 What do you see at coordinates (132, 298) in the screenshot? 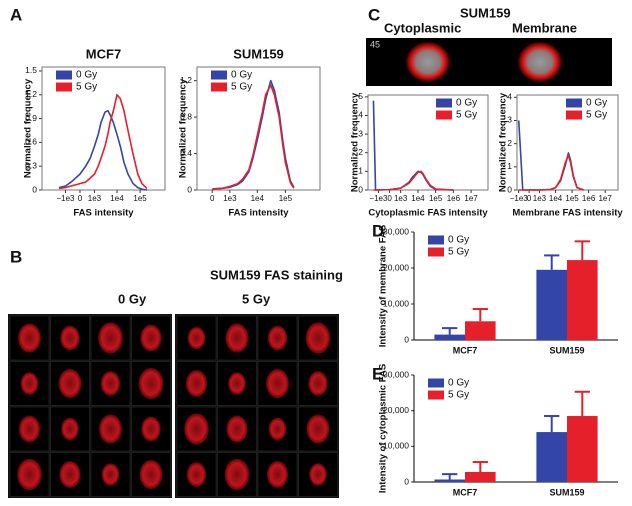
I see `condition-label: 0 Gy` at bounding box center [132, 298].